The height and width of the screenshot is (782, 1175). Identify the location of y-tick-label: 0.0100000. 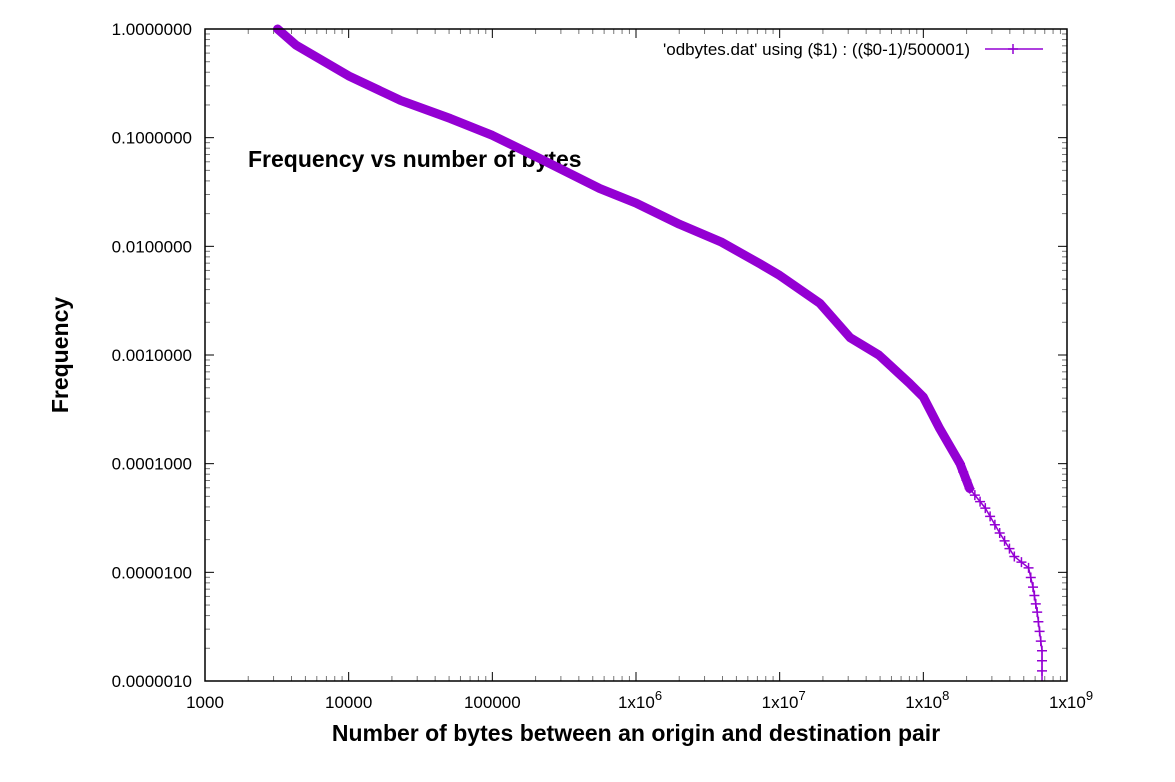
(152, 246).